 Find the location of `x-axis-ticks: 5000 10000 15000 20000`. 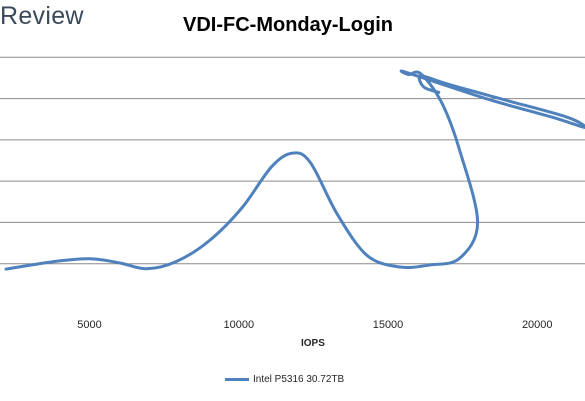

x-axis-ticks: 5000 10000 15000 20000 is located at coordinates (314, 325).